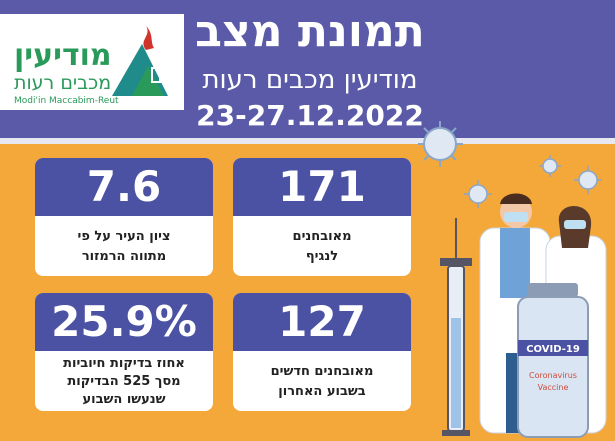 This screenshot has height=441, width=615. Describe the element at coordinates (553, 349) in the screenshot. I see `vial-label-top: COVID-19` at that location.